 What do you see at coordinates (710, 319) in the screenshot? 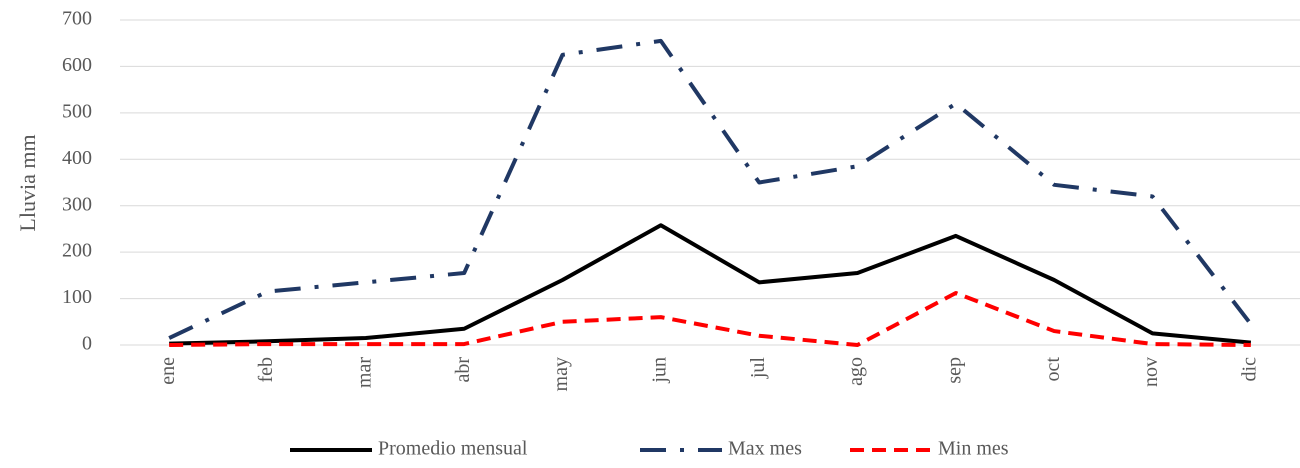
I see `series-line` at bounding box center [710, 319].